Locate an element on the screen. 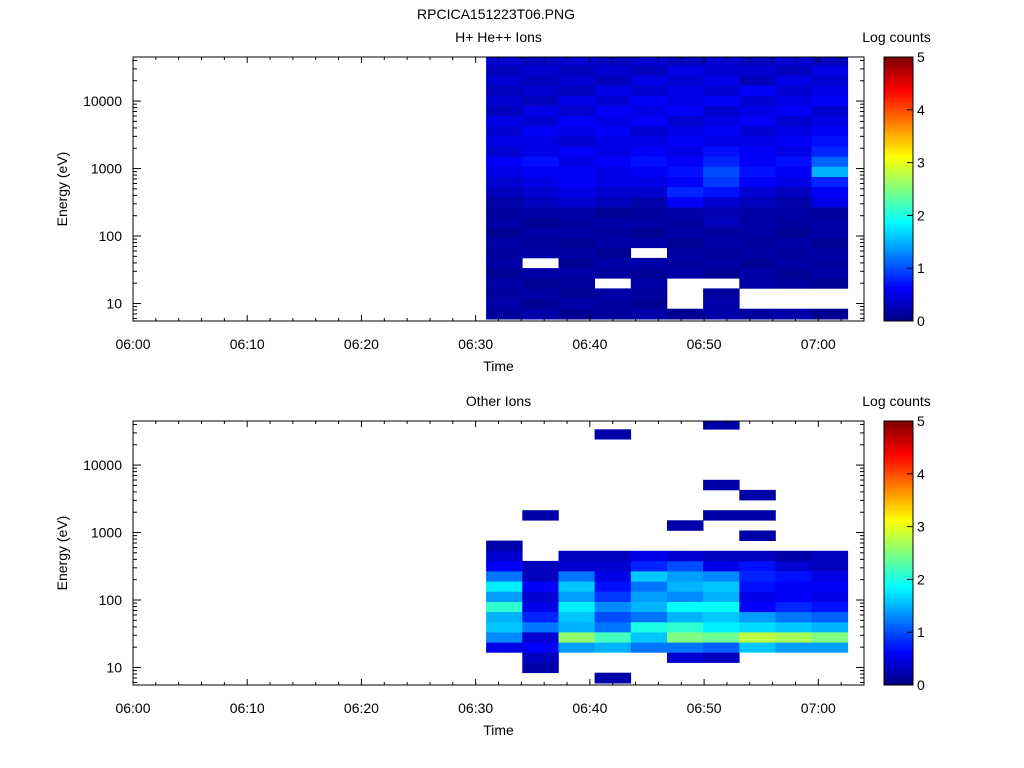 The width and height of the screenshot is (1024, 768). colorbar-tick-label: 3 is located at coordinates (921, 527).